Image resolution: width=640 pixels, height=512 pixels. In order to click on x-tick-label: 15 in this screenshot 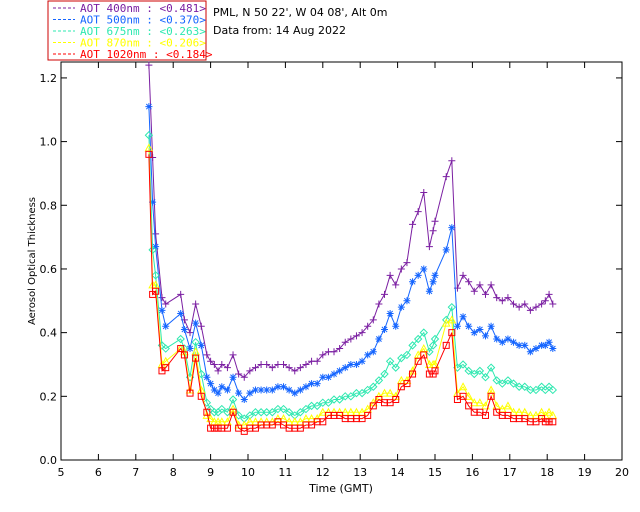, I will do `click(435, 472)`.